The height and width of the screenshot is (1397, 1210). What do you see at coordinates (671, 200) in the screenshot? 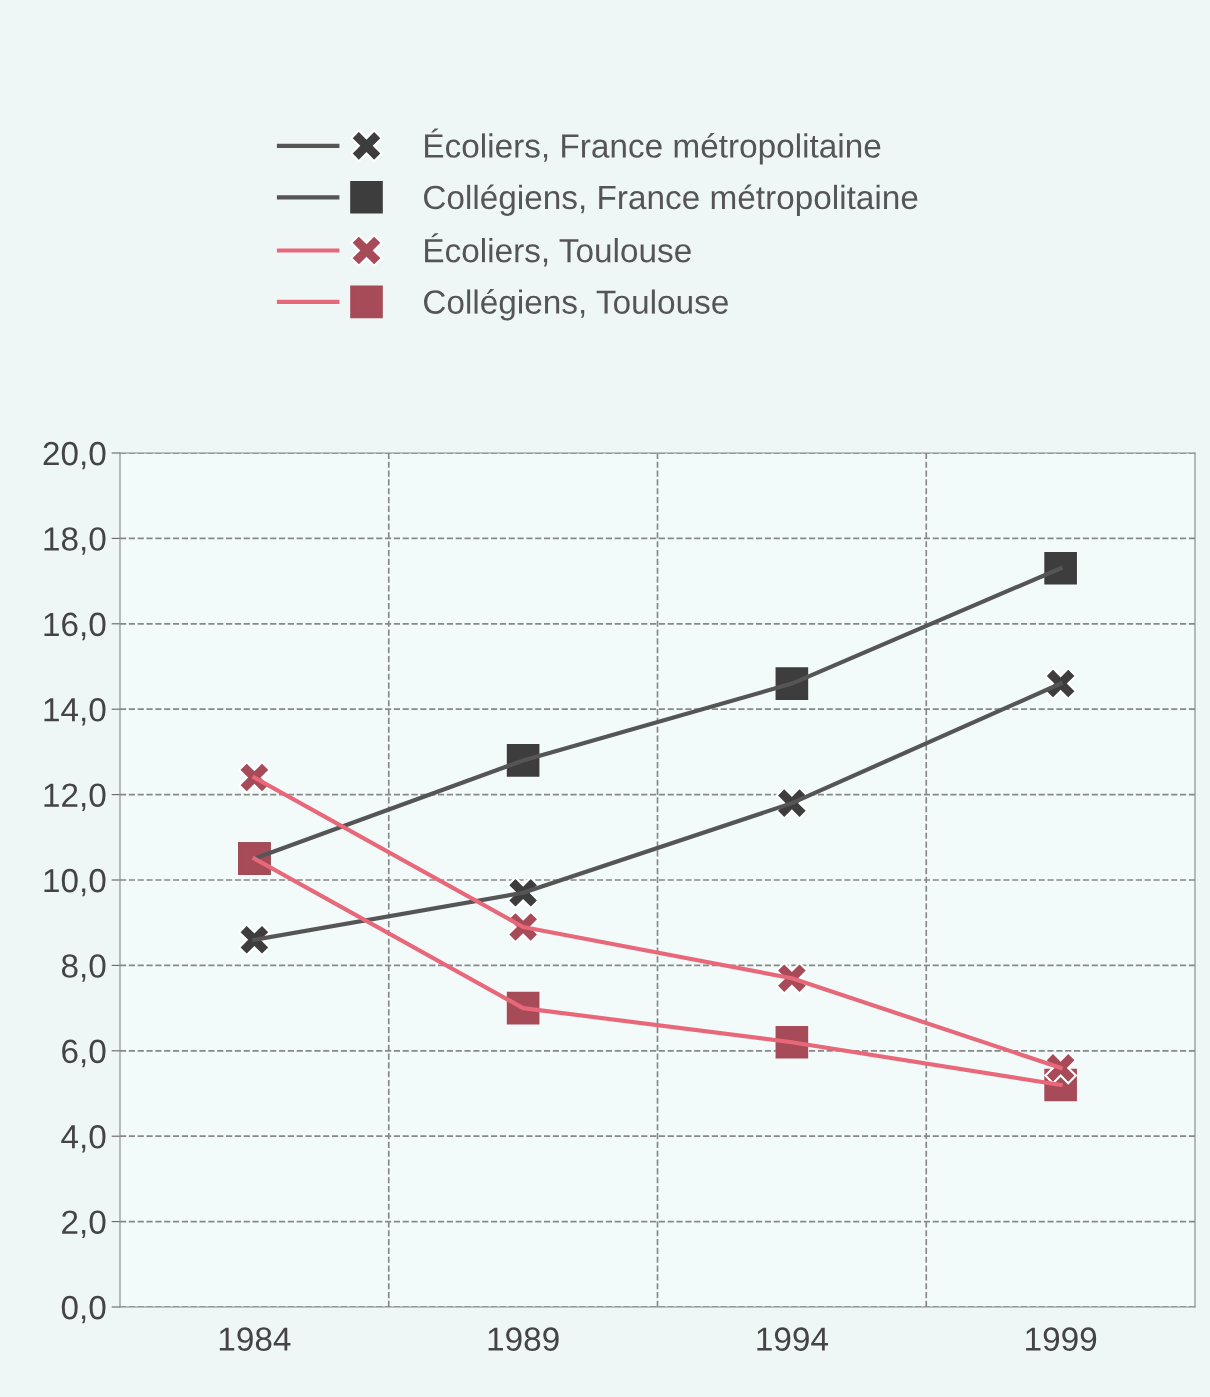
I see `legend-label: Collégiens, France métropolitaine` at bounding box center [671, 200].